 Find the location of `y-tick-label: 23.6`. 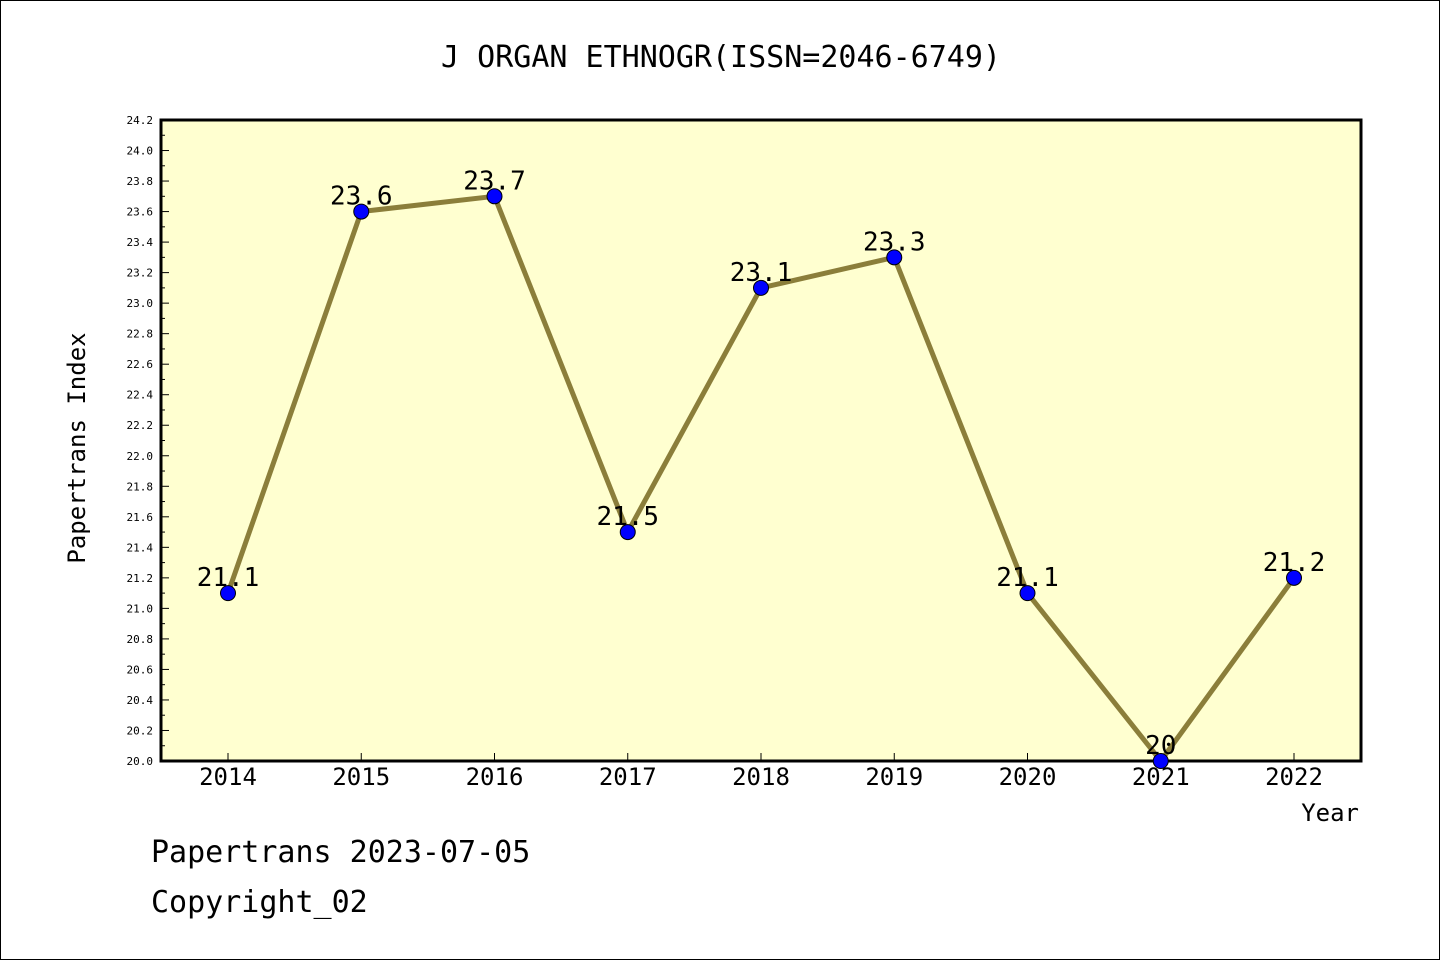

y-tick-label: 23.6 is located at coordinates (140, 212).